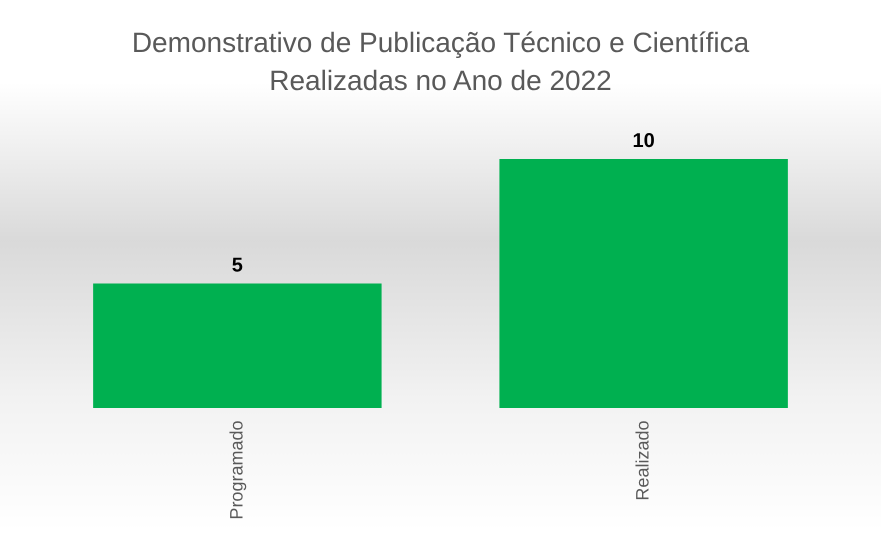  I want to click on data-label: 10, so click(643, 141).